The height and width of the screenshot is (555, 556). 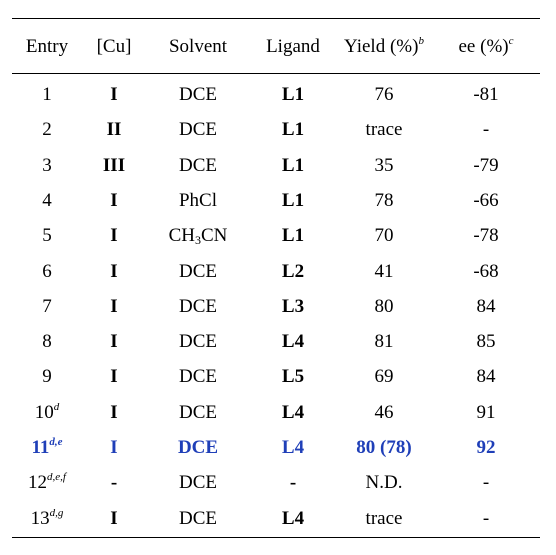 What do you see at coordinates (486, 342) in the screenshot?
I see `cell-ee: 85` at bounding box center [486, 342].